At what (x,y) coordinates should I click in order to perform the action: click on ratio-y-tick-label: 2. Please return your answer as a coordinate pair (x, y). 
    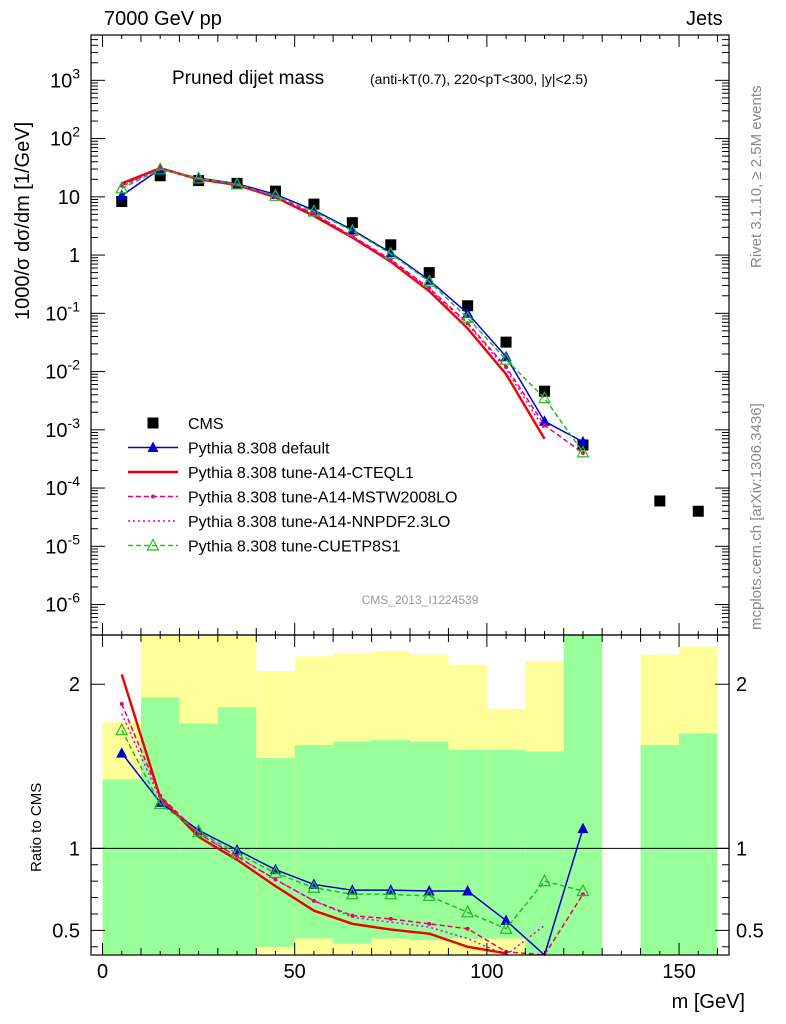
    Looking at the image, I should click on (74, 685).